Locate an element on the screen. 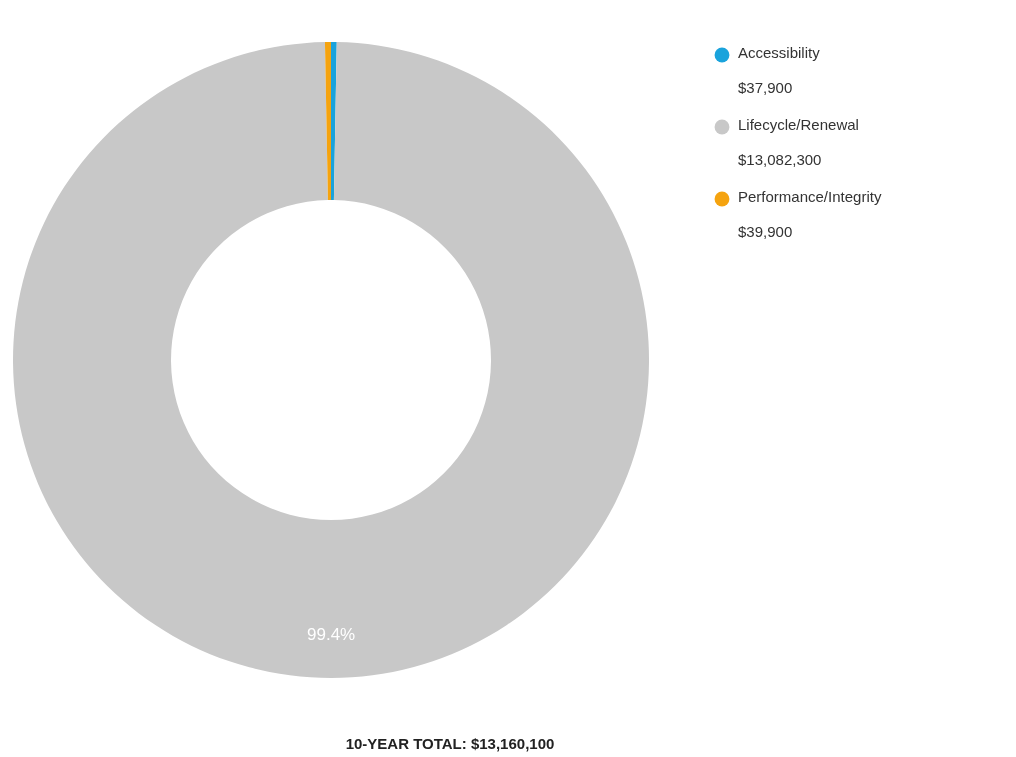 The image size is (1016, 757). data-label: $13,082,300 is located at coordinates (780, 159).